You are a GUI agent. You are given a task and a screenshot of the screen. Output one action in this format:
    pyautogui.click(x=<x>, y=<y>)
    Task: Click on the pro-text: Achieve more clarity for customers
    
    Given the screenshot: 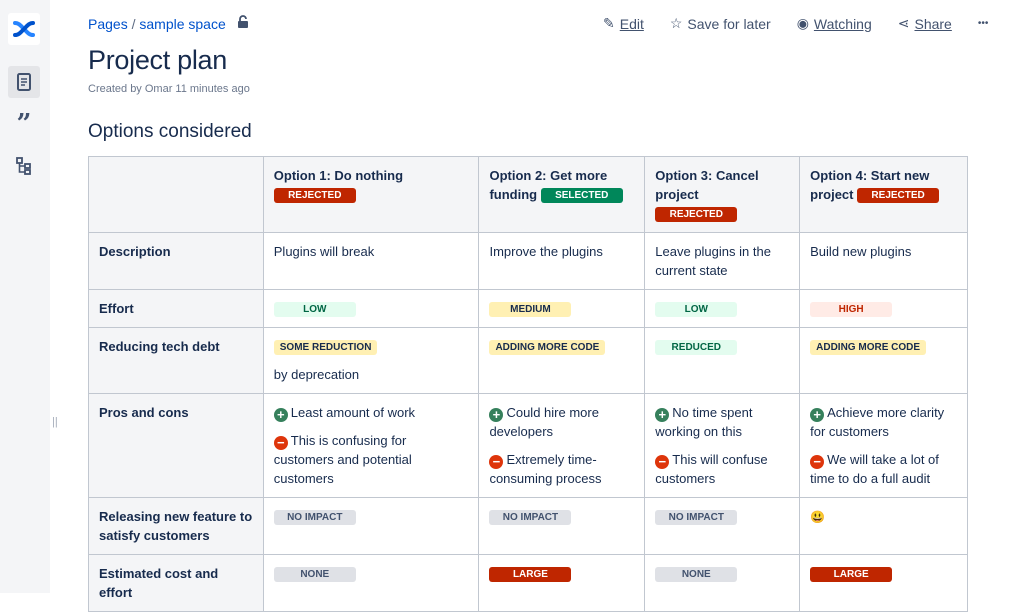 What is the action you would take?
    pyautogui.click(x=877, y=422)
    